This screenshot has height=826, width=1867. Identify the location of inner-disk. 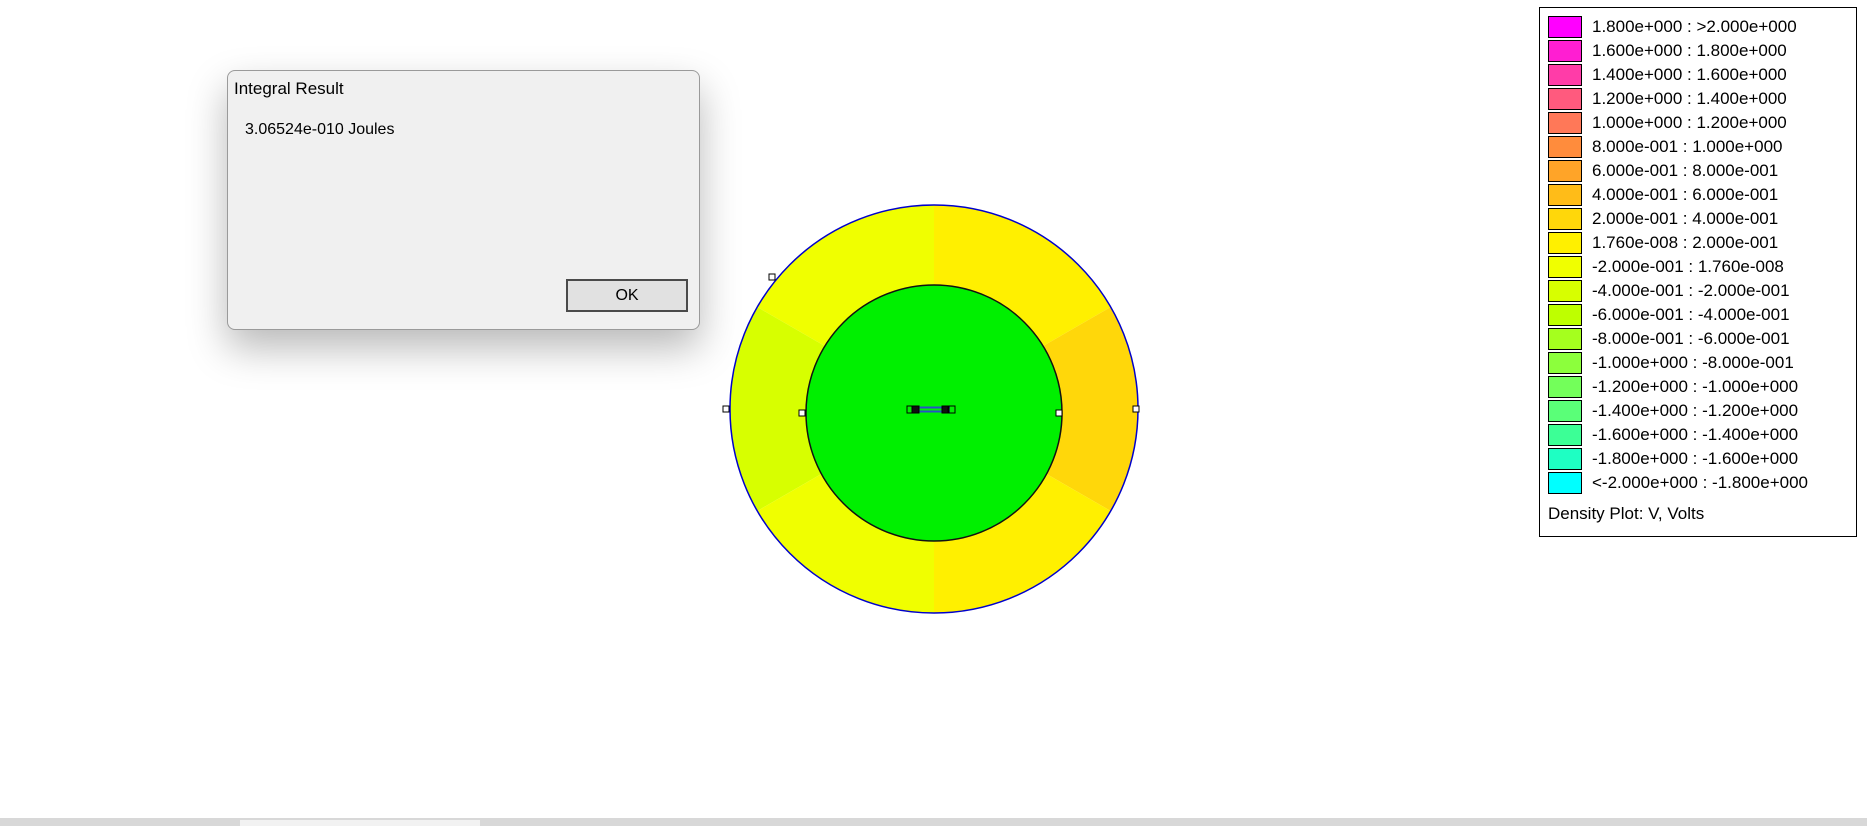
(934, 413).